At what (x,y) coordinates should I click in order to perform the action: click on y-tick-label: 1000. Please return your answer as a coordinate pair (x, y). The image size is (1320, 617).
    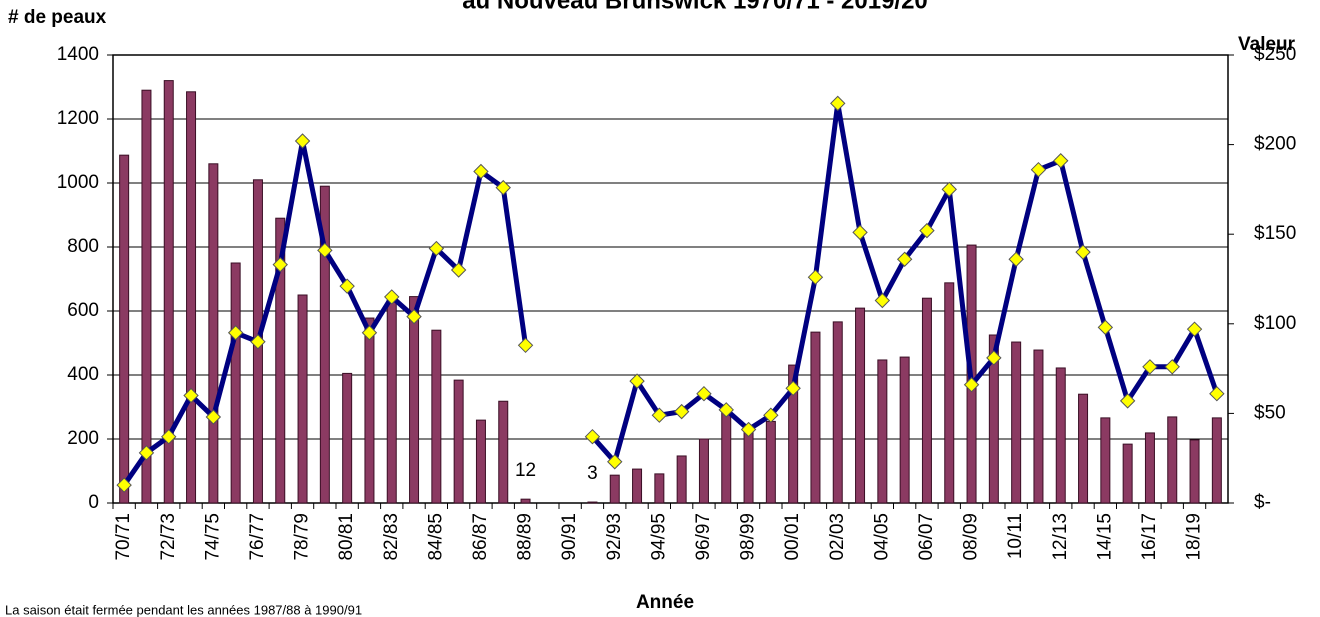
    Looking at the image, I should click on (78, 182).